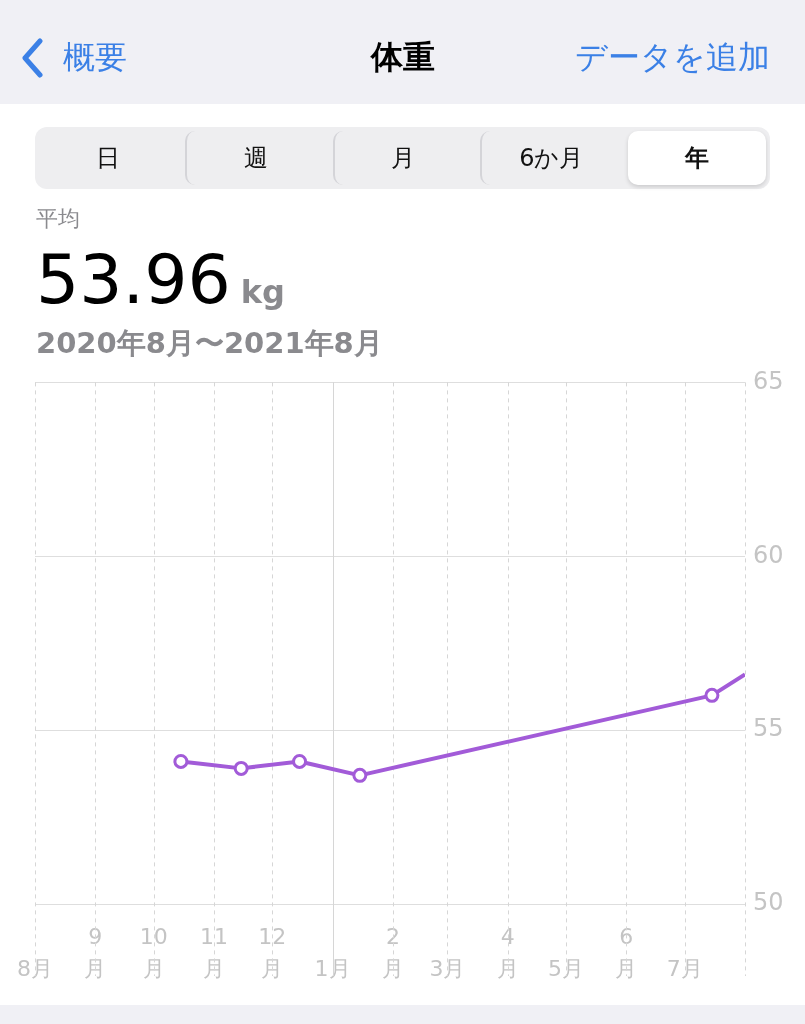 The image size is (805, 1024). Describe the element at coordinates (272, 952) in the screenshot. I see `x-tick-label: 12 月` at that location.